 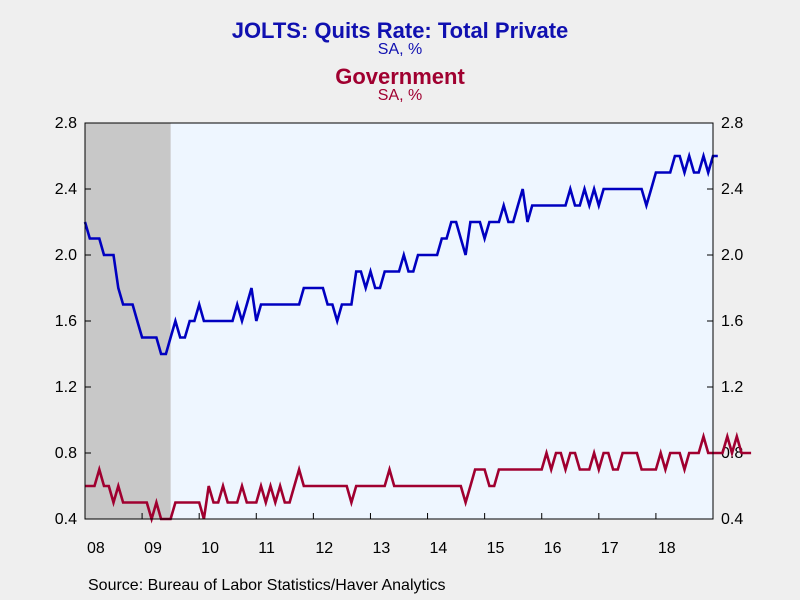 I want to click on y-tick-label-left: 0.4, so click(x=66, y=519).